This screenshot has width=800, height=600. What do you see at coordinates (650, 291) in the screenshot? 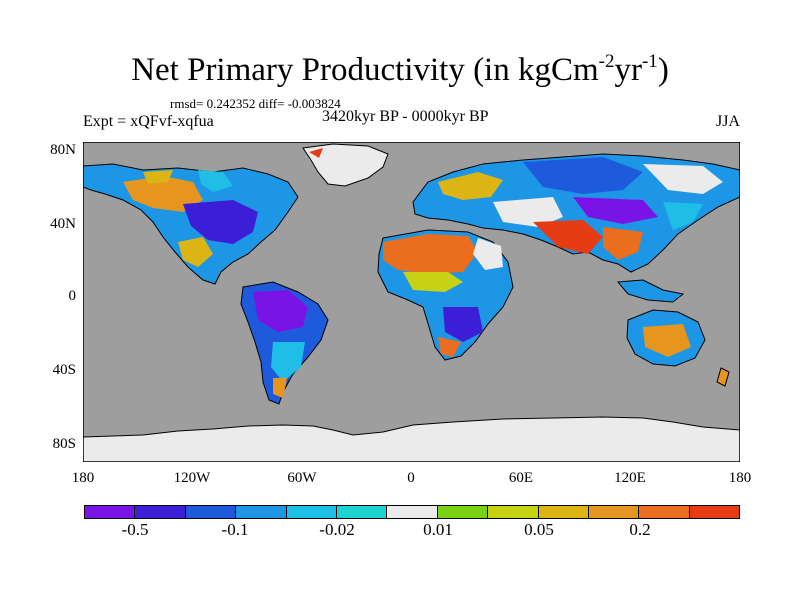
I see `southeast-asia-islands` at bounding box center [650, 291].